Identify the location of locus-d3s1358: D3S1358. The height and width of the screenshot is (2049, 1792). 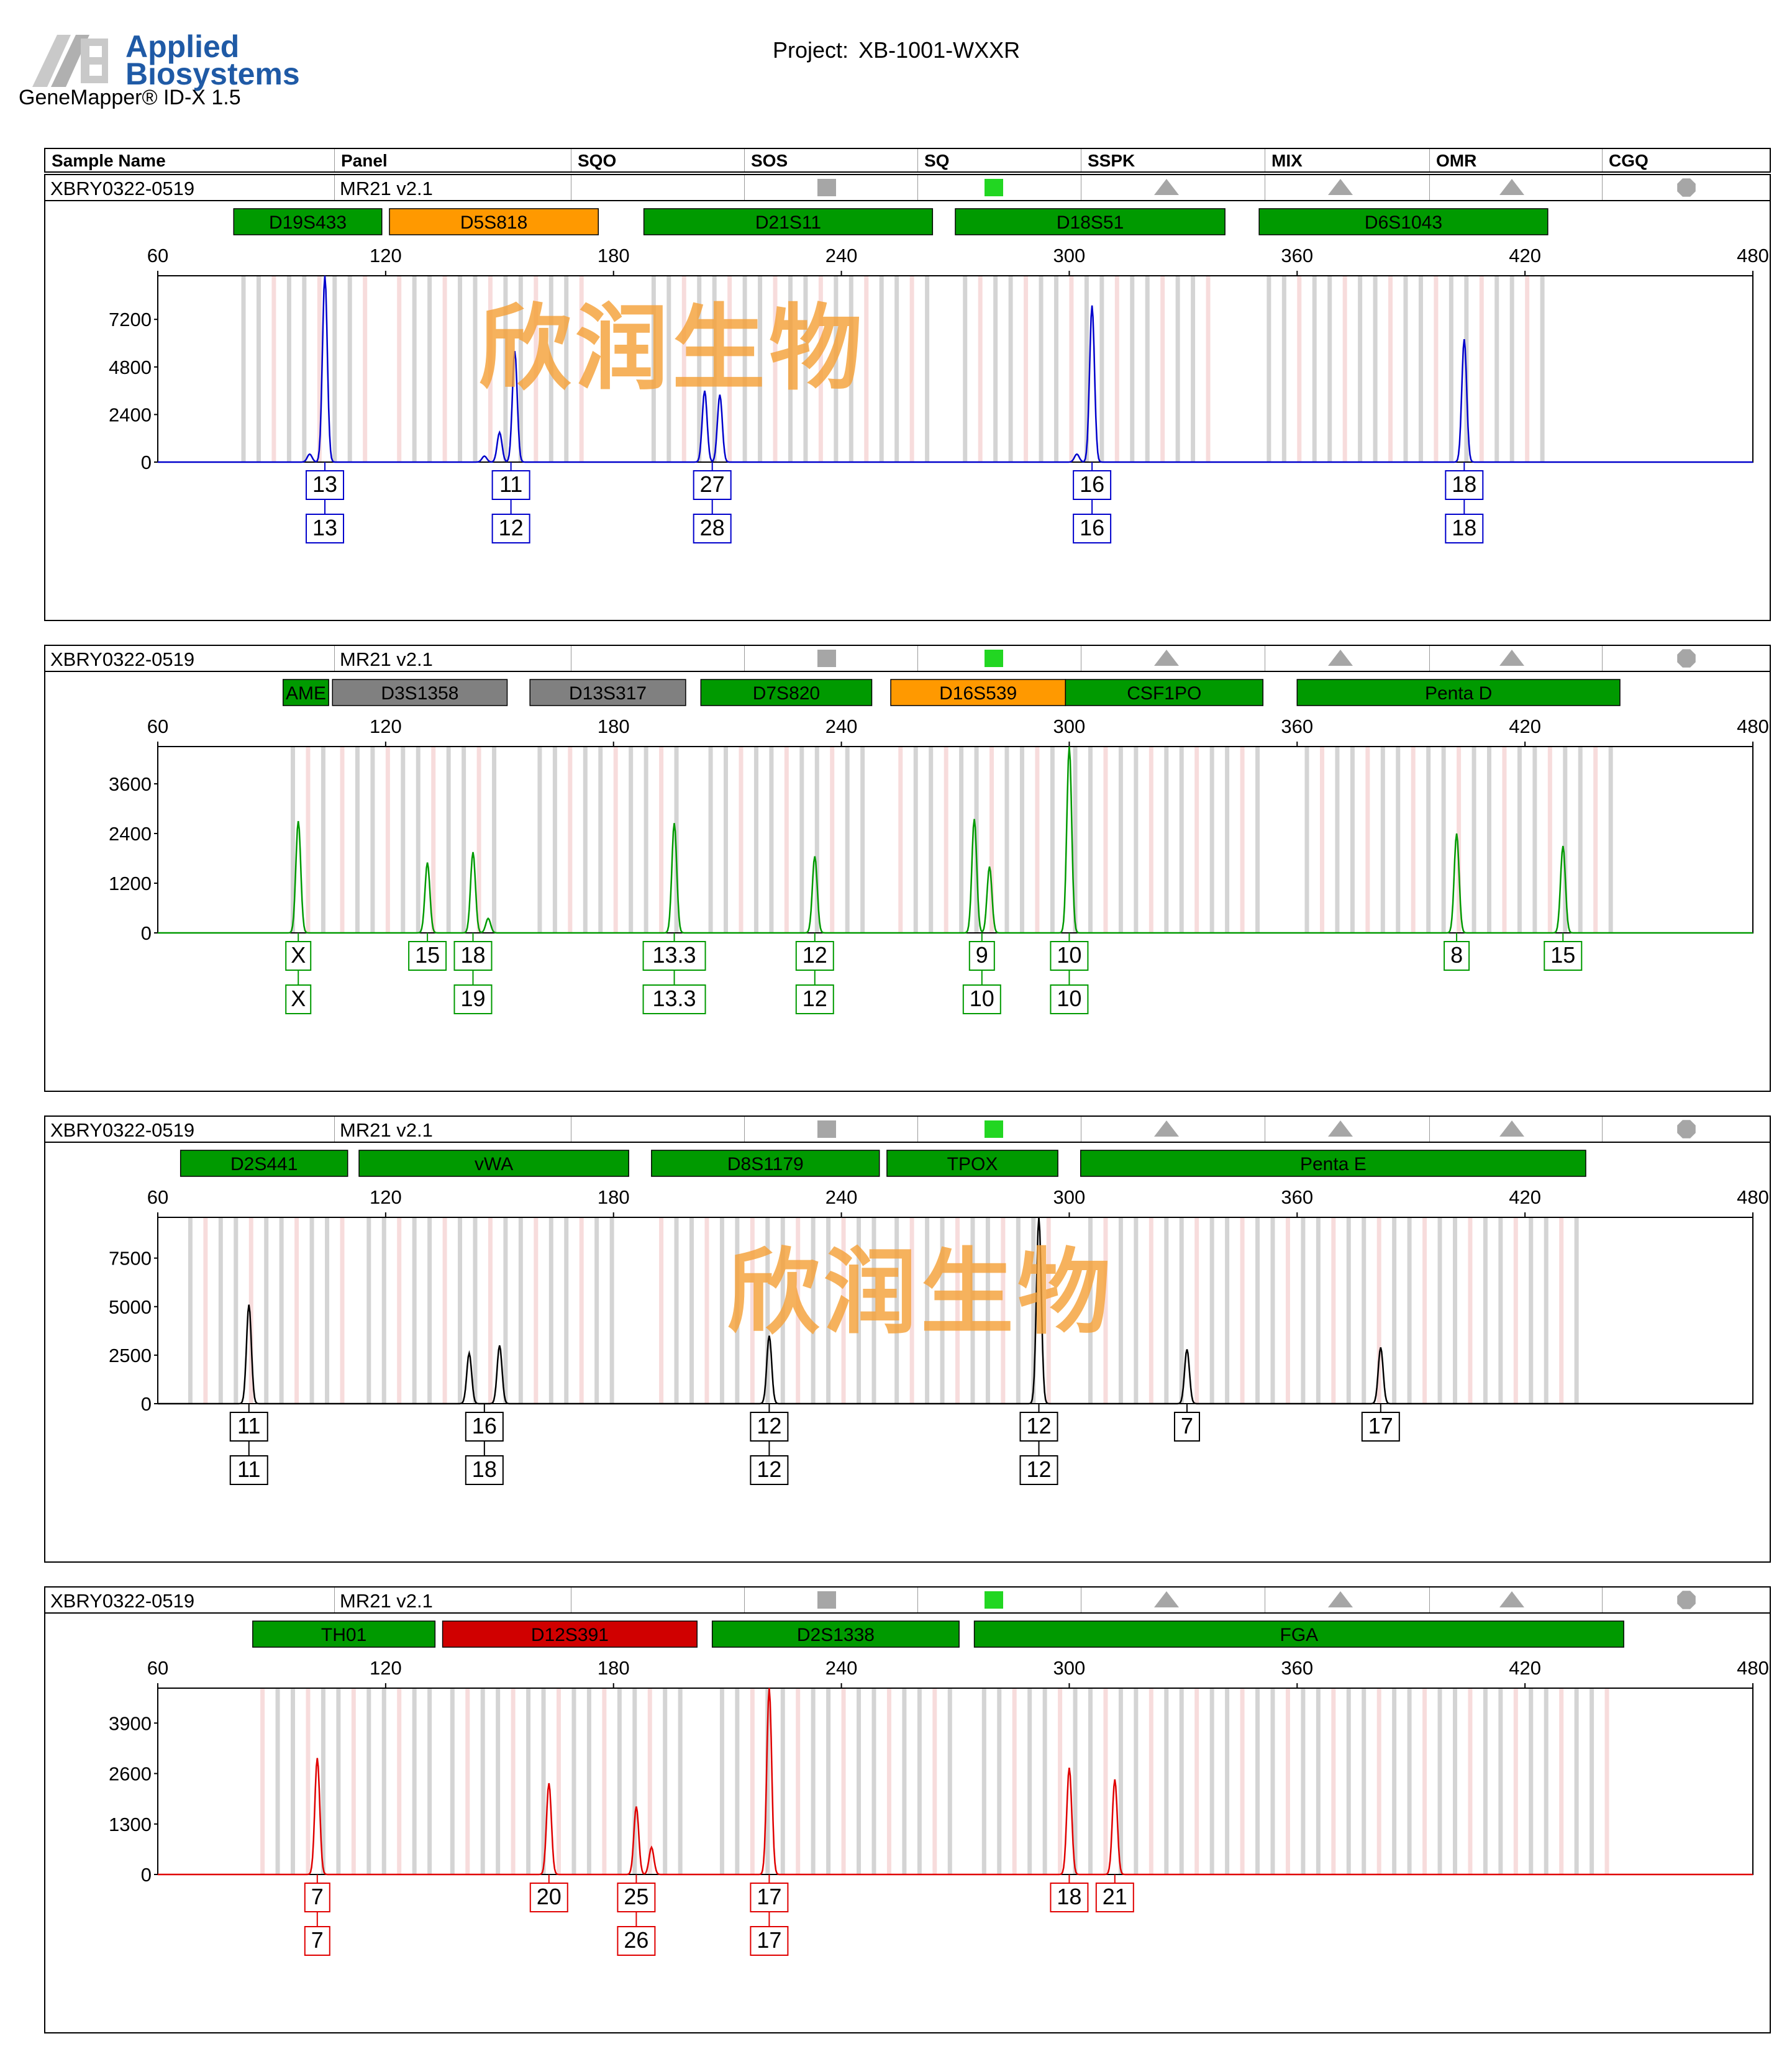
(420, 692).